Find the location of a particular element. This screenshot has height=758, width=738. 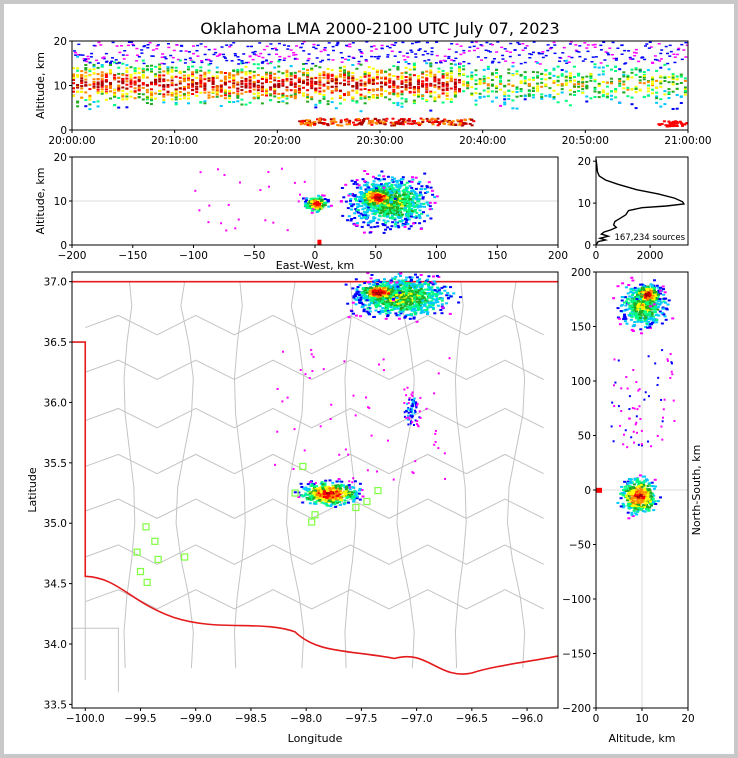

histogram-tick-label: 2000 is located at coordinates (650, 256).